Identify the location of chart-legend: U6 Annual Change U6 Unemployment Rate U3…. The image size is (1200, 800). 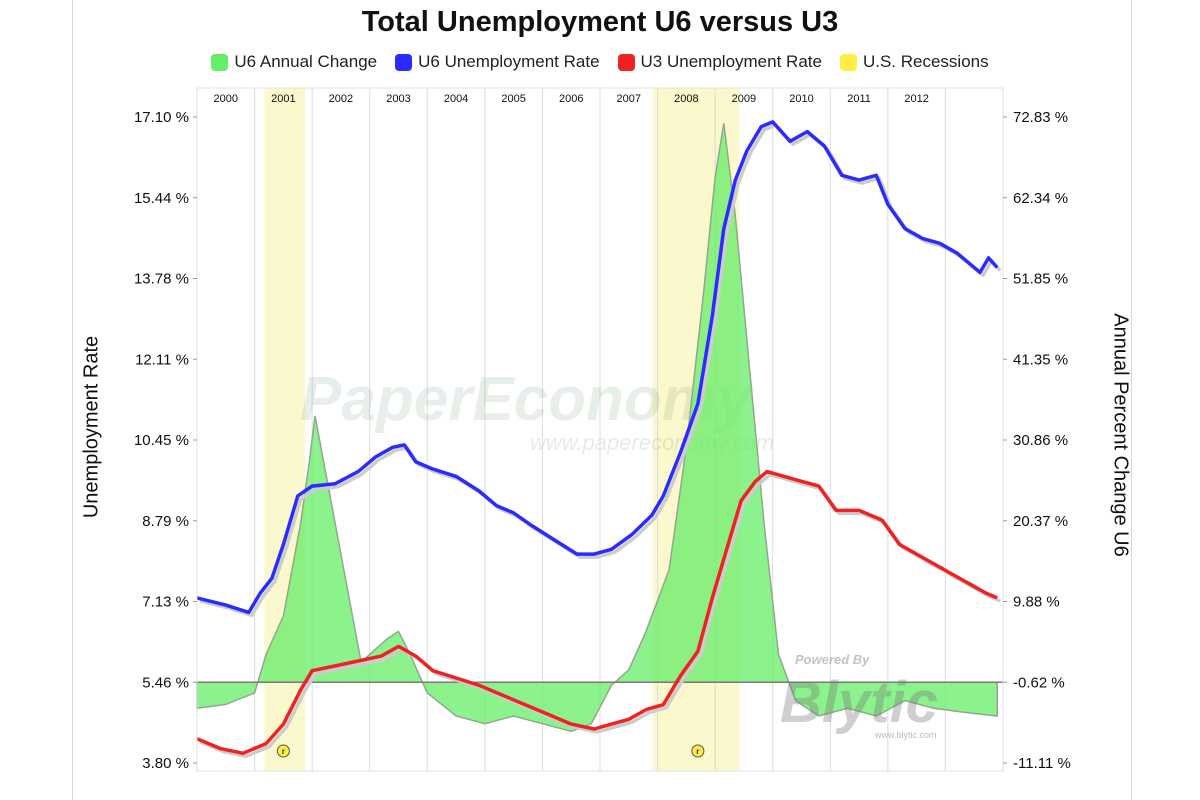
(600, 62).